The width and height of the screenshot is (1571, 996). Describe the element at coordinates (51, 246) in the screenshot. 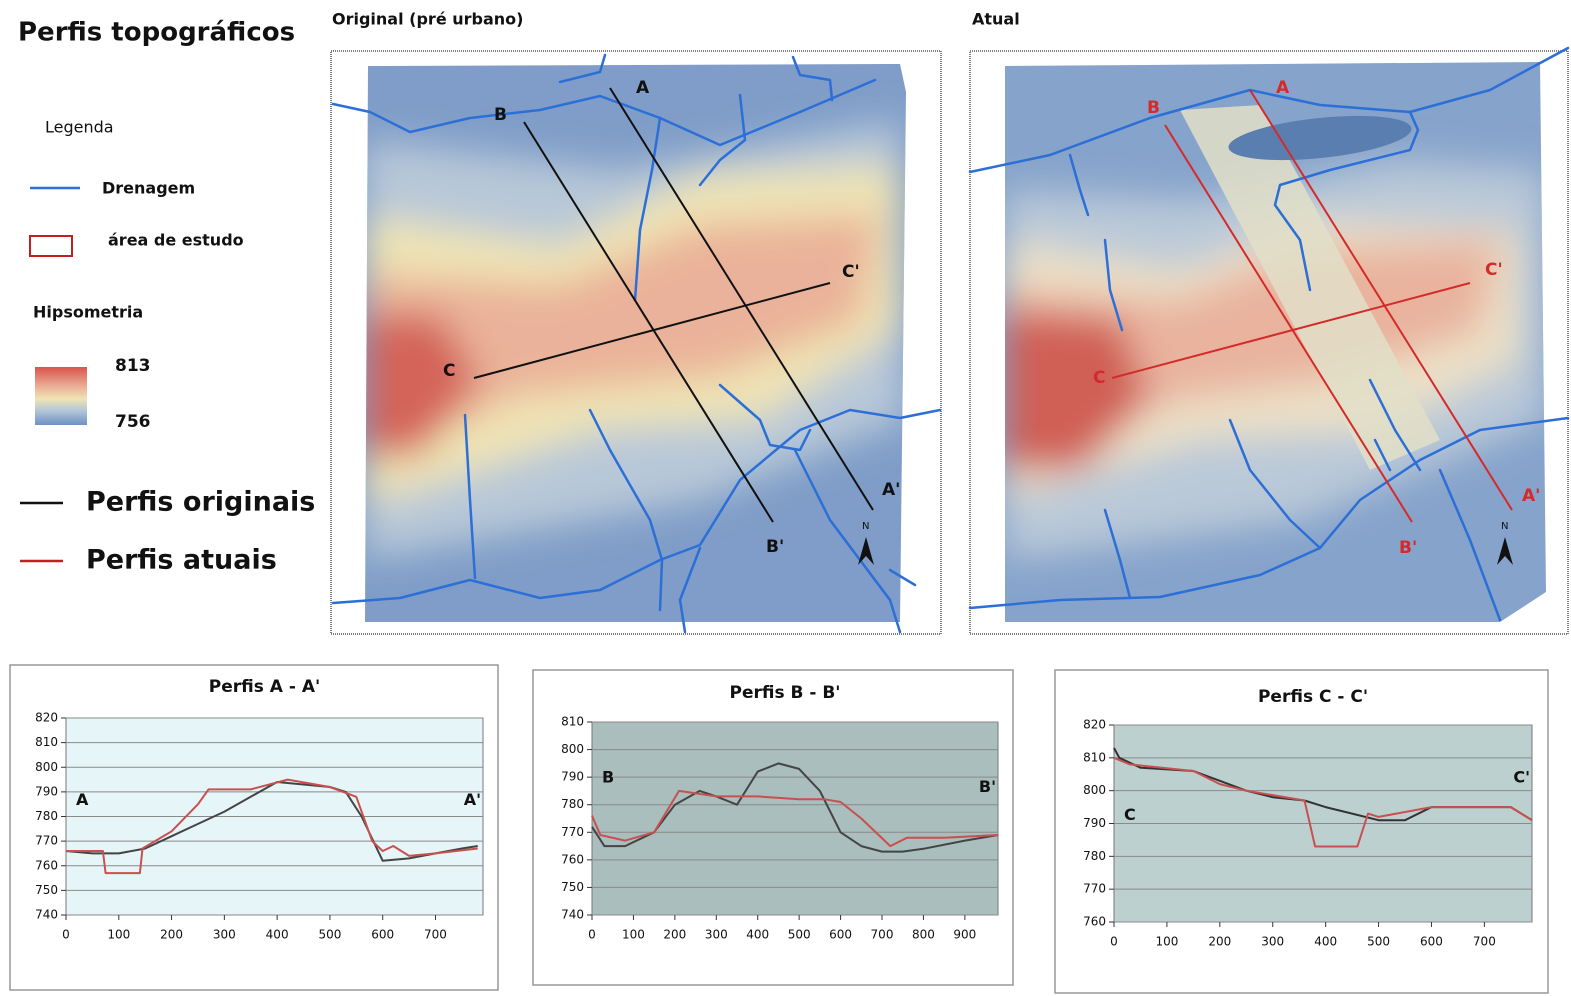

I see `legend-area-swatch` at that location.